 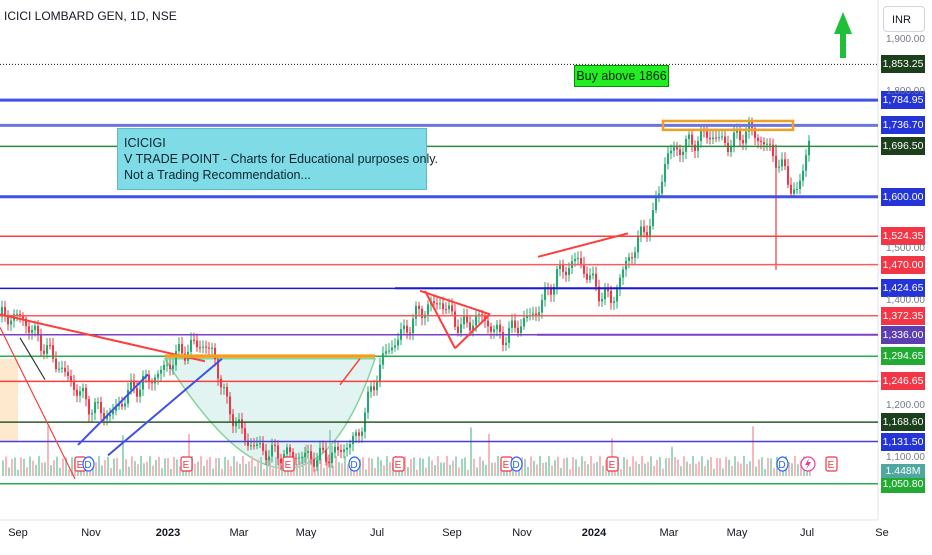 What do you see at coordinates (594, 533) in the screenshot?
I see `x-tick-label: 2024` at bounding box center [594, 533].